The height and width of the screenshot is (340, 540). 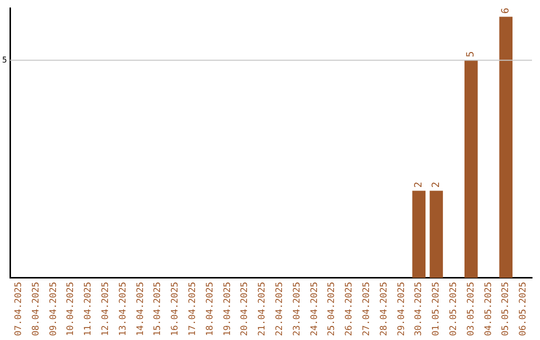 I want to click on data-label: 6, so click(x=506, y=11).